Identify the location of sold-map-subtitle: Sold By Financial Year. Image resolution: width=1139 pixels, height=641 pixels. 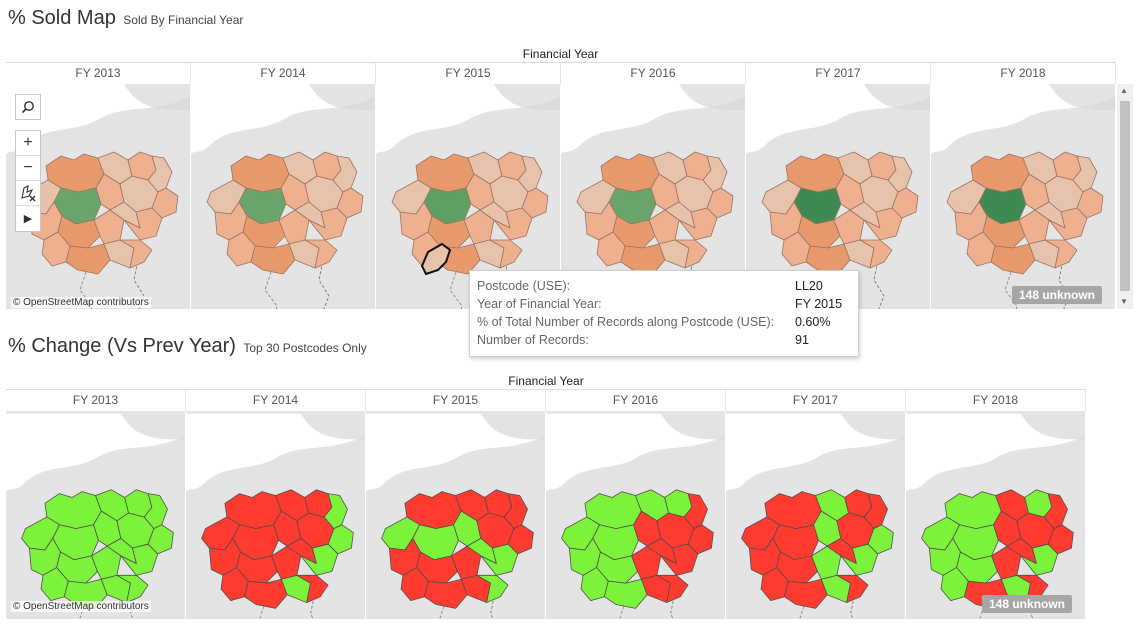
(183, 20).